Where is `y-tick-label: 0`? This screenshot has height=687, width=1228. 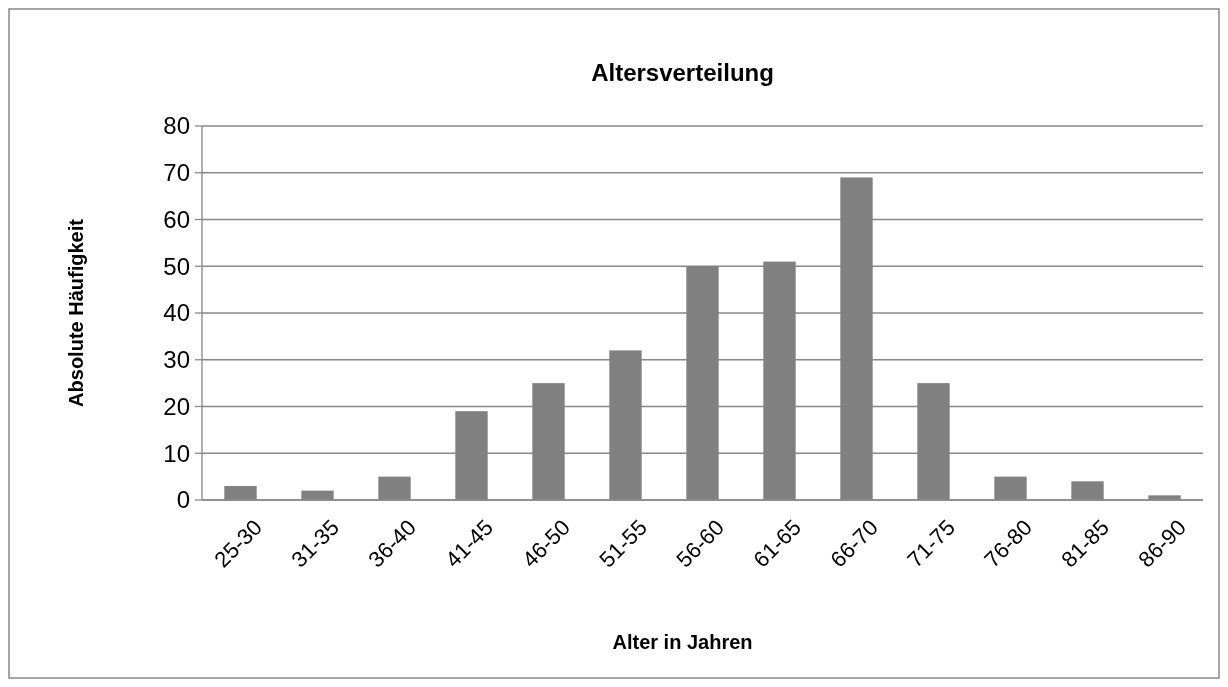
y-tick-label: 0 is located at coordinates (183, 500).